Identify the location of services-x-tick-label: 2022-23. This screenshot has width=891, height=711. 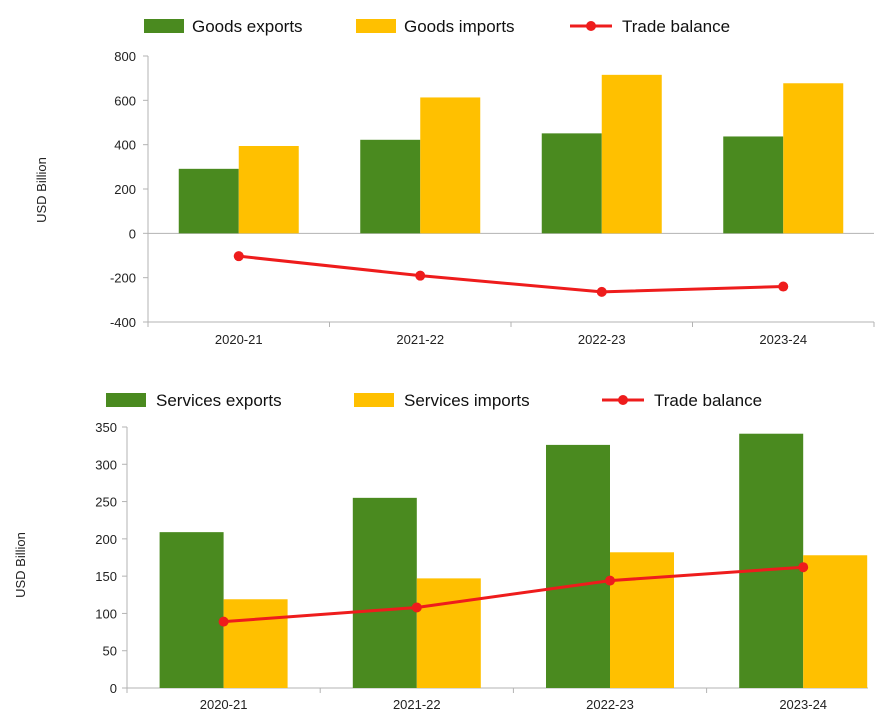
(610, 704).